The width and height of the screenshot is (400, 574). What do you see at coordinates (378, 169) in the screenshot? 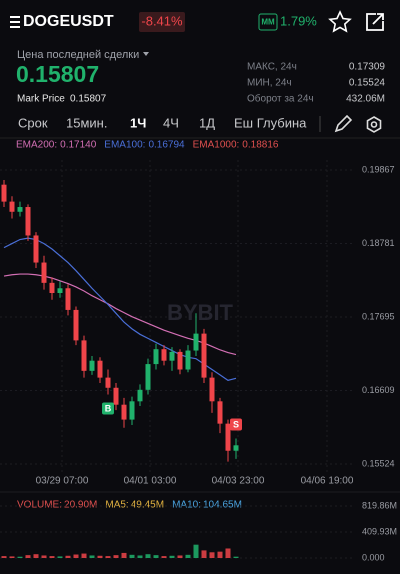
I see `y-tick-label: 0.19867` at bounding box center [378, 169].